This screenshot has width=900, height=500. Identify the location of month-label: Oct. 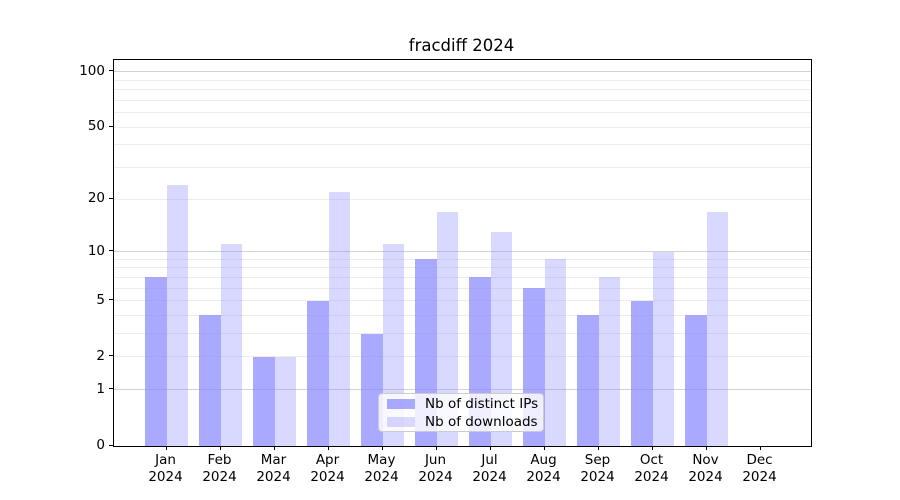
(651, 460).